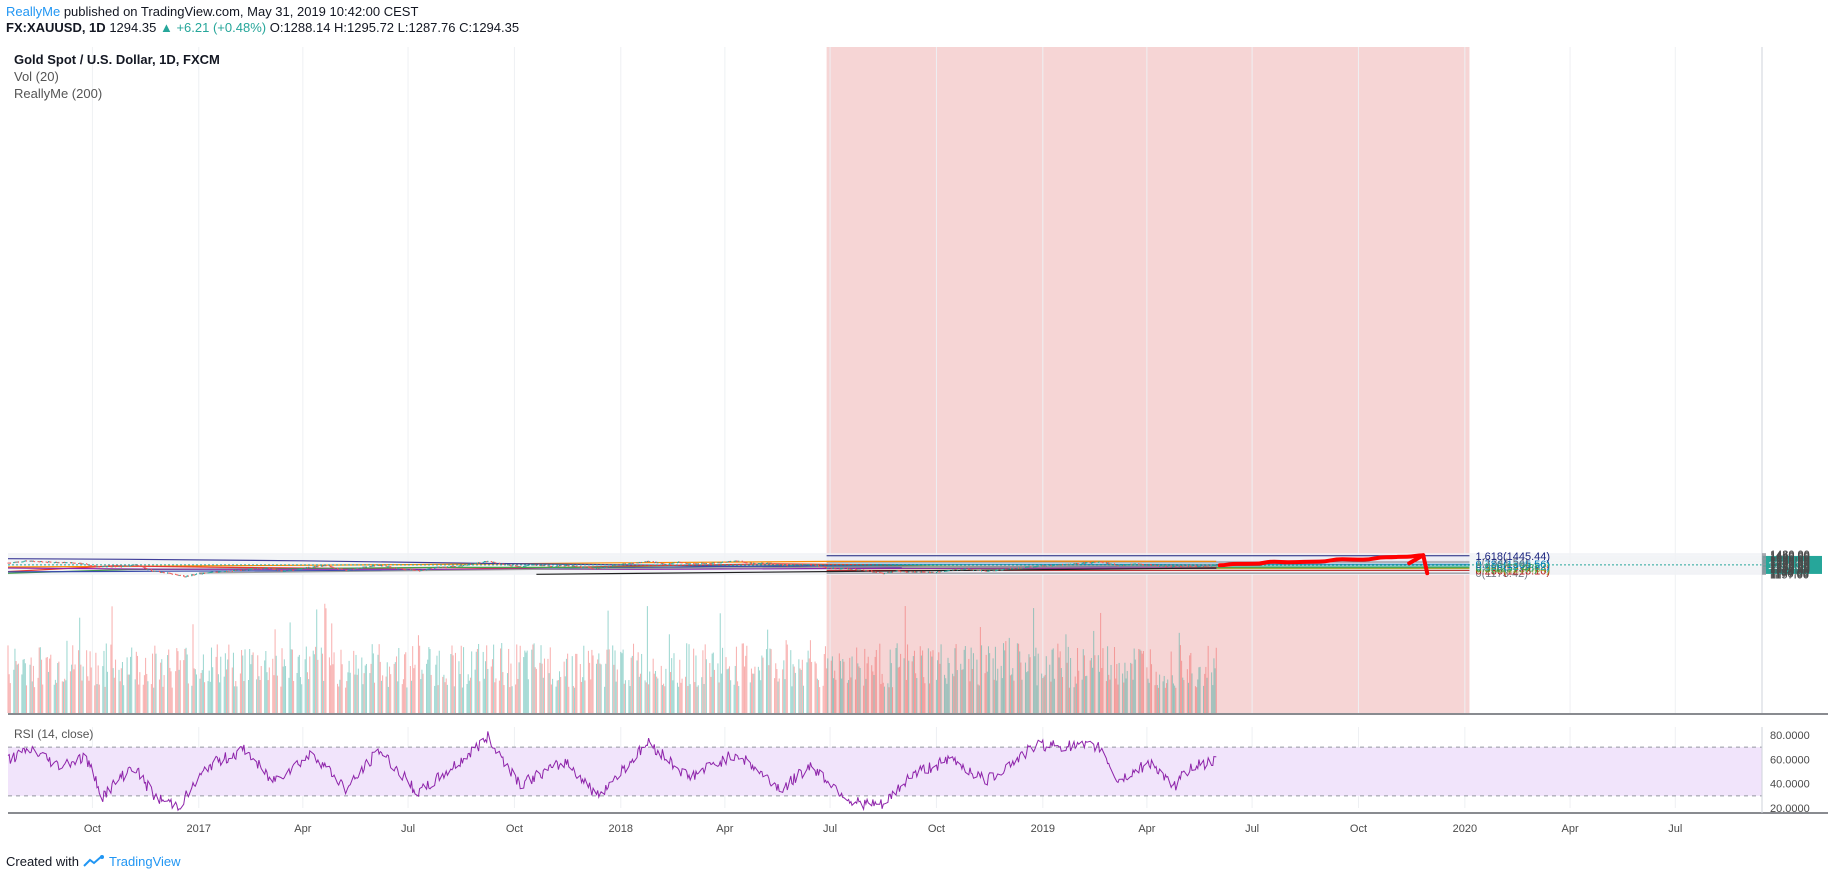 Image resolution: width=1828 pixels, height=877 pixels. Describe the element at coordinates (144, 861) in the screenshot. I see `tradingview-link: TradingView` at that location.